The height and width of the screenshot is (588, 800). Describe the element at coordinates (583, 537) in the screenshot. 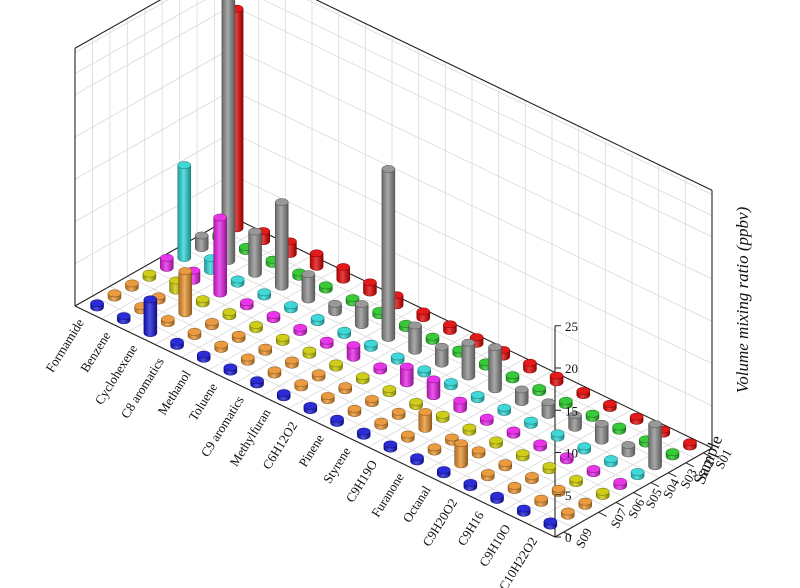

I see `y-tick-label: S09` at that location.